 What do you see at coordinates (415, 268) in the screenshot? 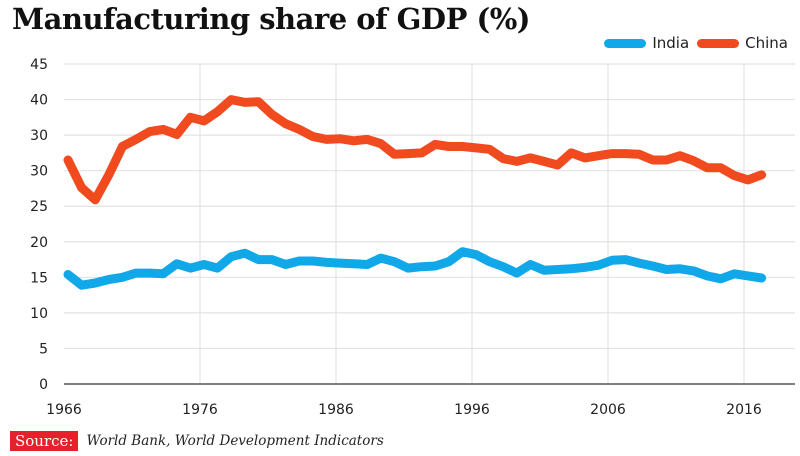
I see `series-line-india` at bounding box center [415, 268].